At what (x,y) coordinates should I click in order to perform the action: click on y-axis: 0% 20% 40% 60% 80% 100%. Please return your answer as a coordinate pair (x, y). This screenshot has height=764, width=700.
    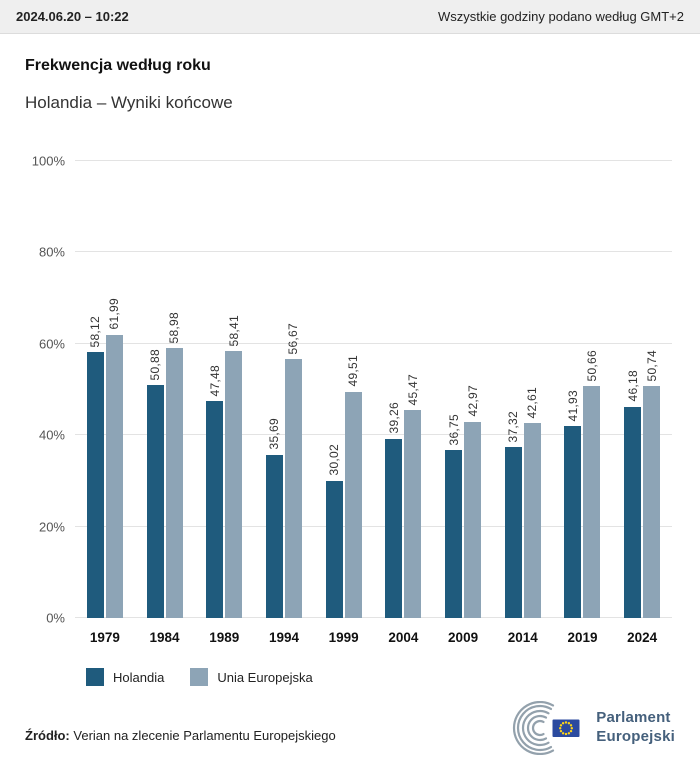
    Looking at the image, I should click on (37, 390).